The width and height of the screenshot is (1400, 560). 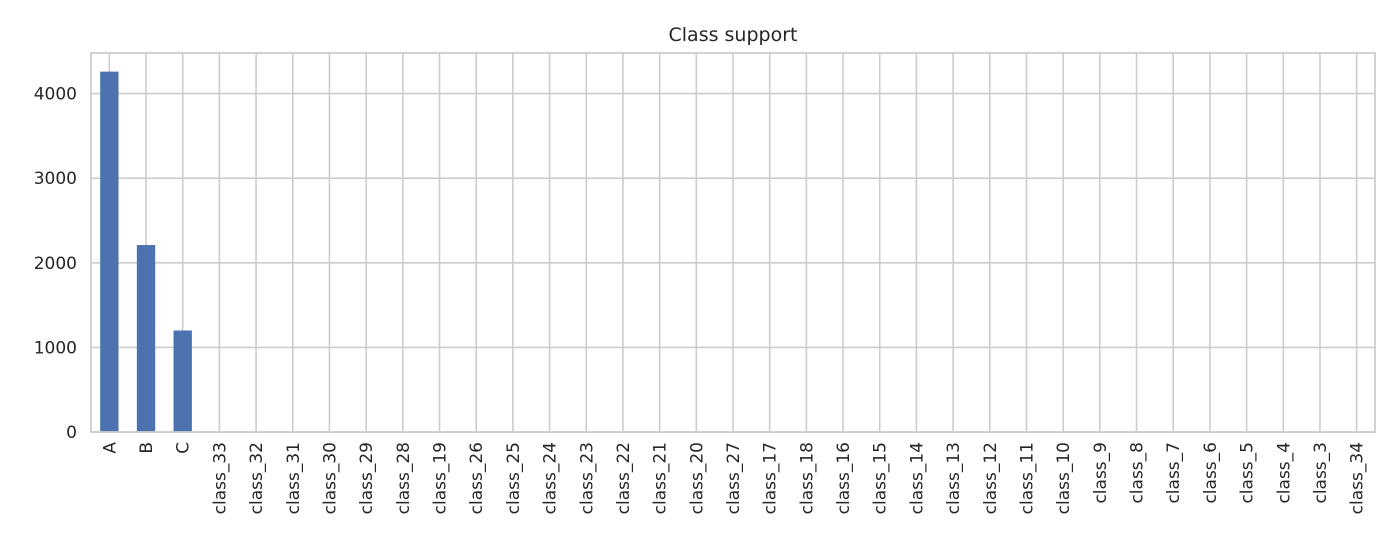 I want to click on x-tick-label: class_28, so click(x=404, y=478).